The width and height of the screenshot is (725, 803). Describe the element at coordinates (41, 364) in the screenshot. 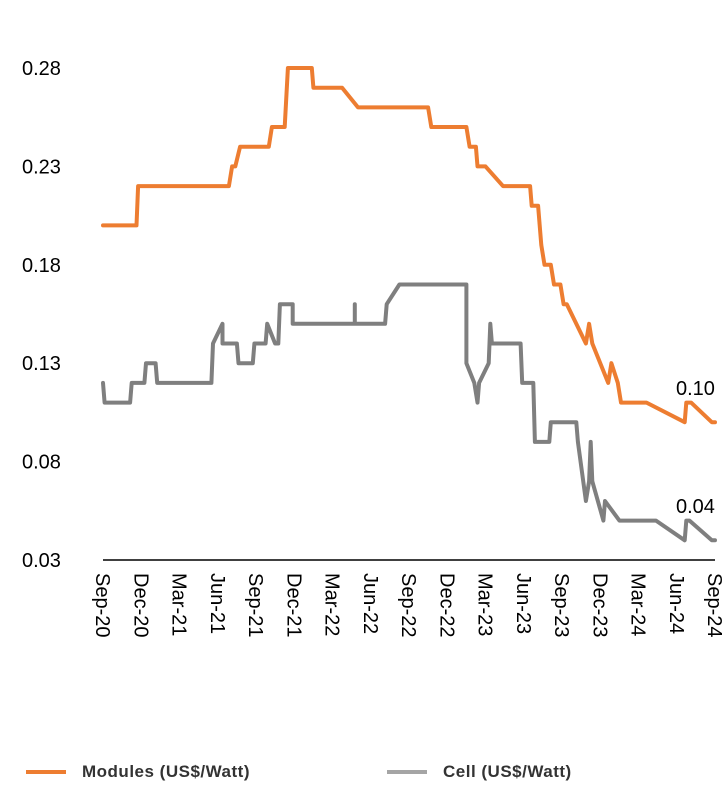

I see `y-tick-label: 0.13` at that location.